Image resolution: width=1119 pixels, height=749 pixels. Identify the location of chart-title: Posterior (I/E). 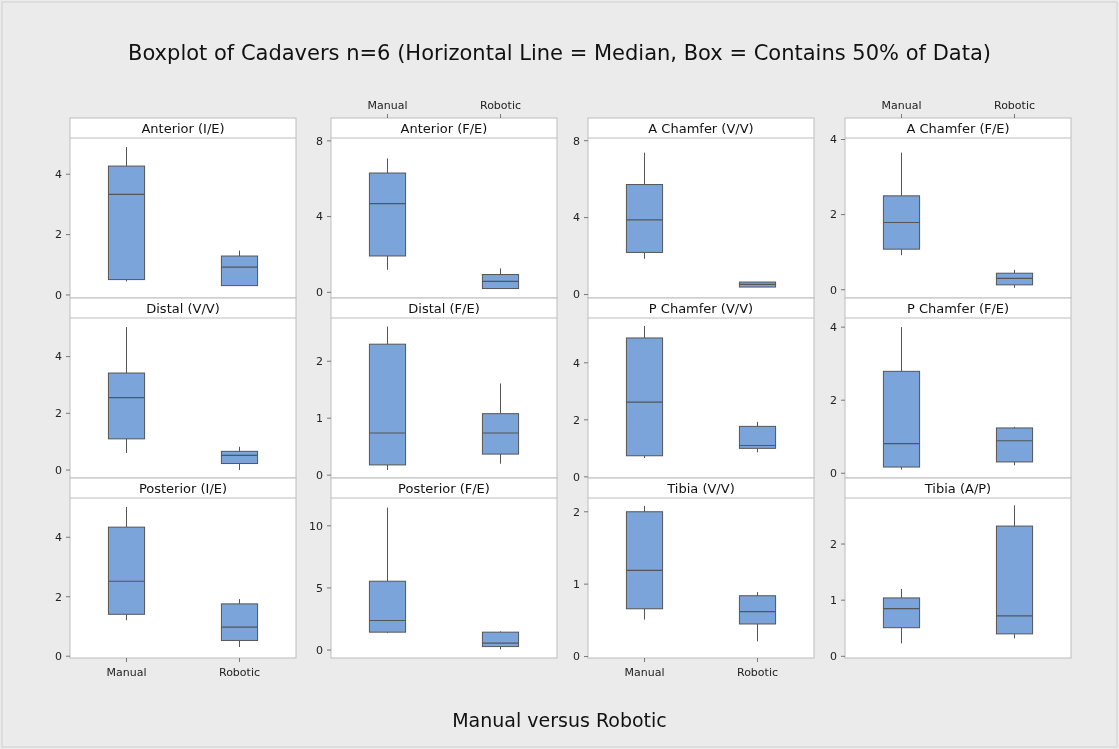
(183, 488).